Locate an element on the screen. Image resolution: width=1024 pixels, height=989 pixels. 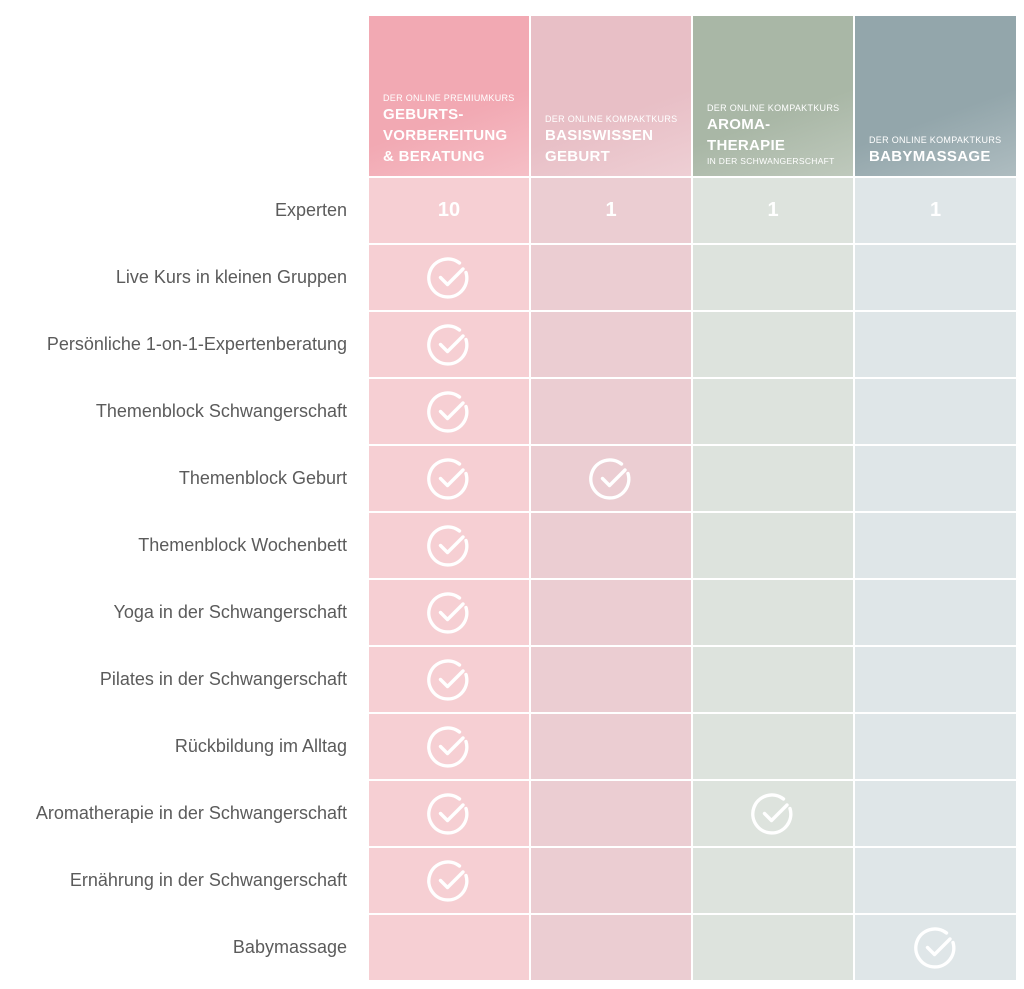
table-cell: 10 is located at coordinates (449, 210).